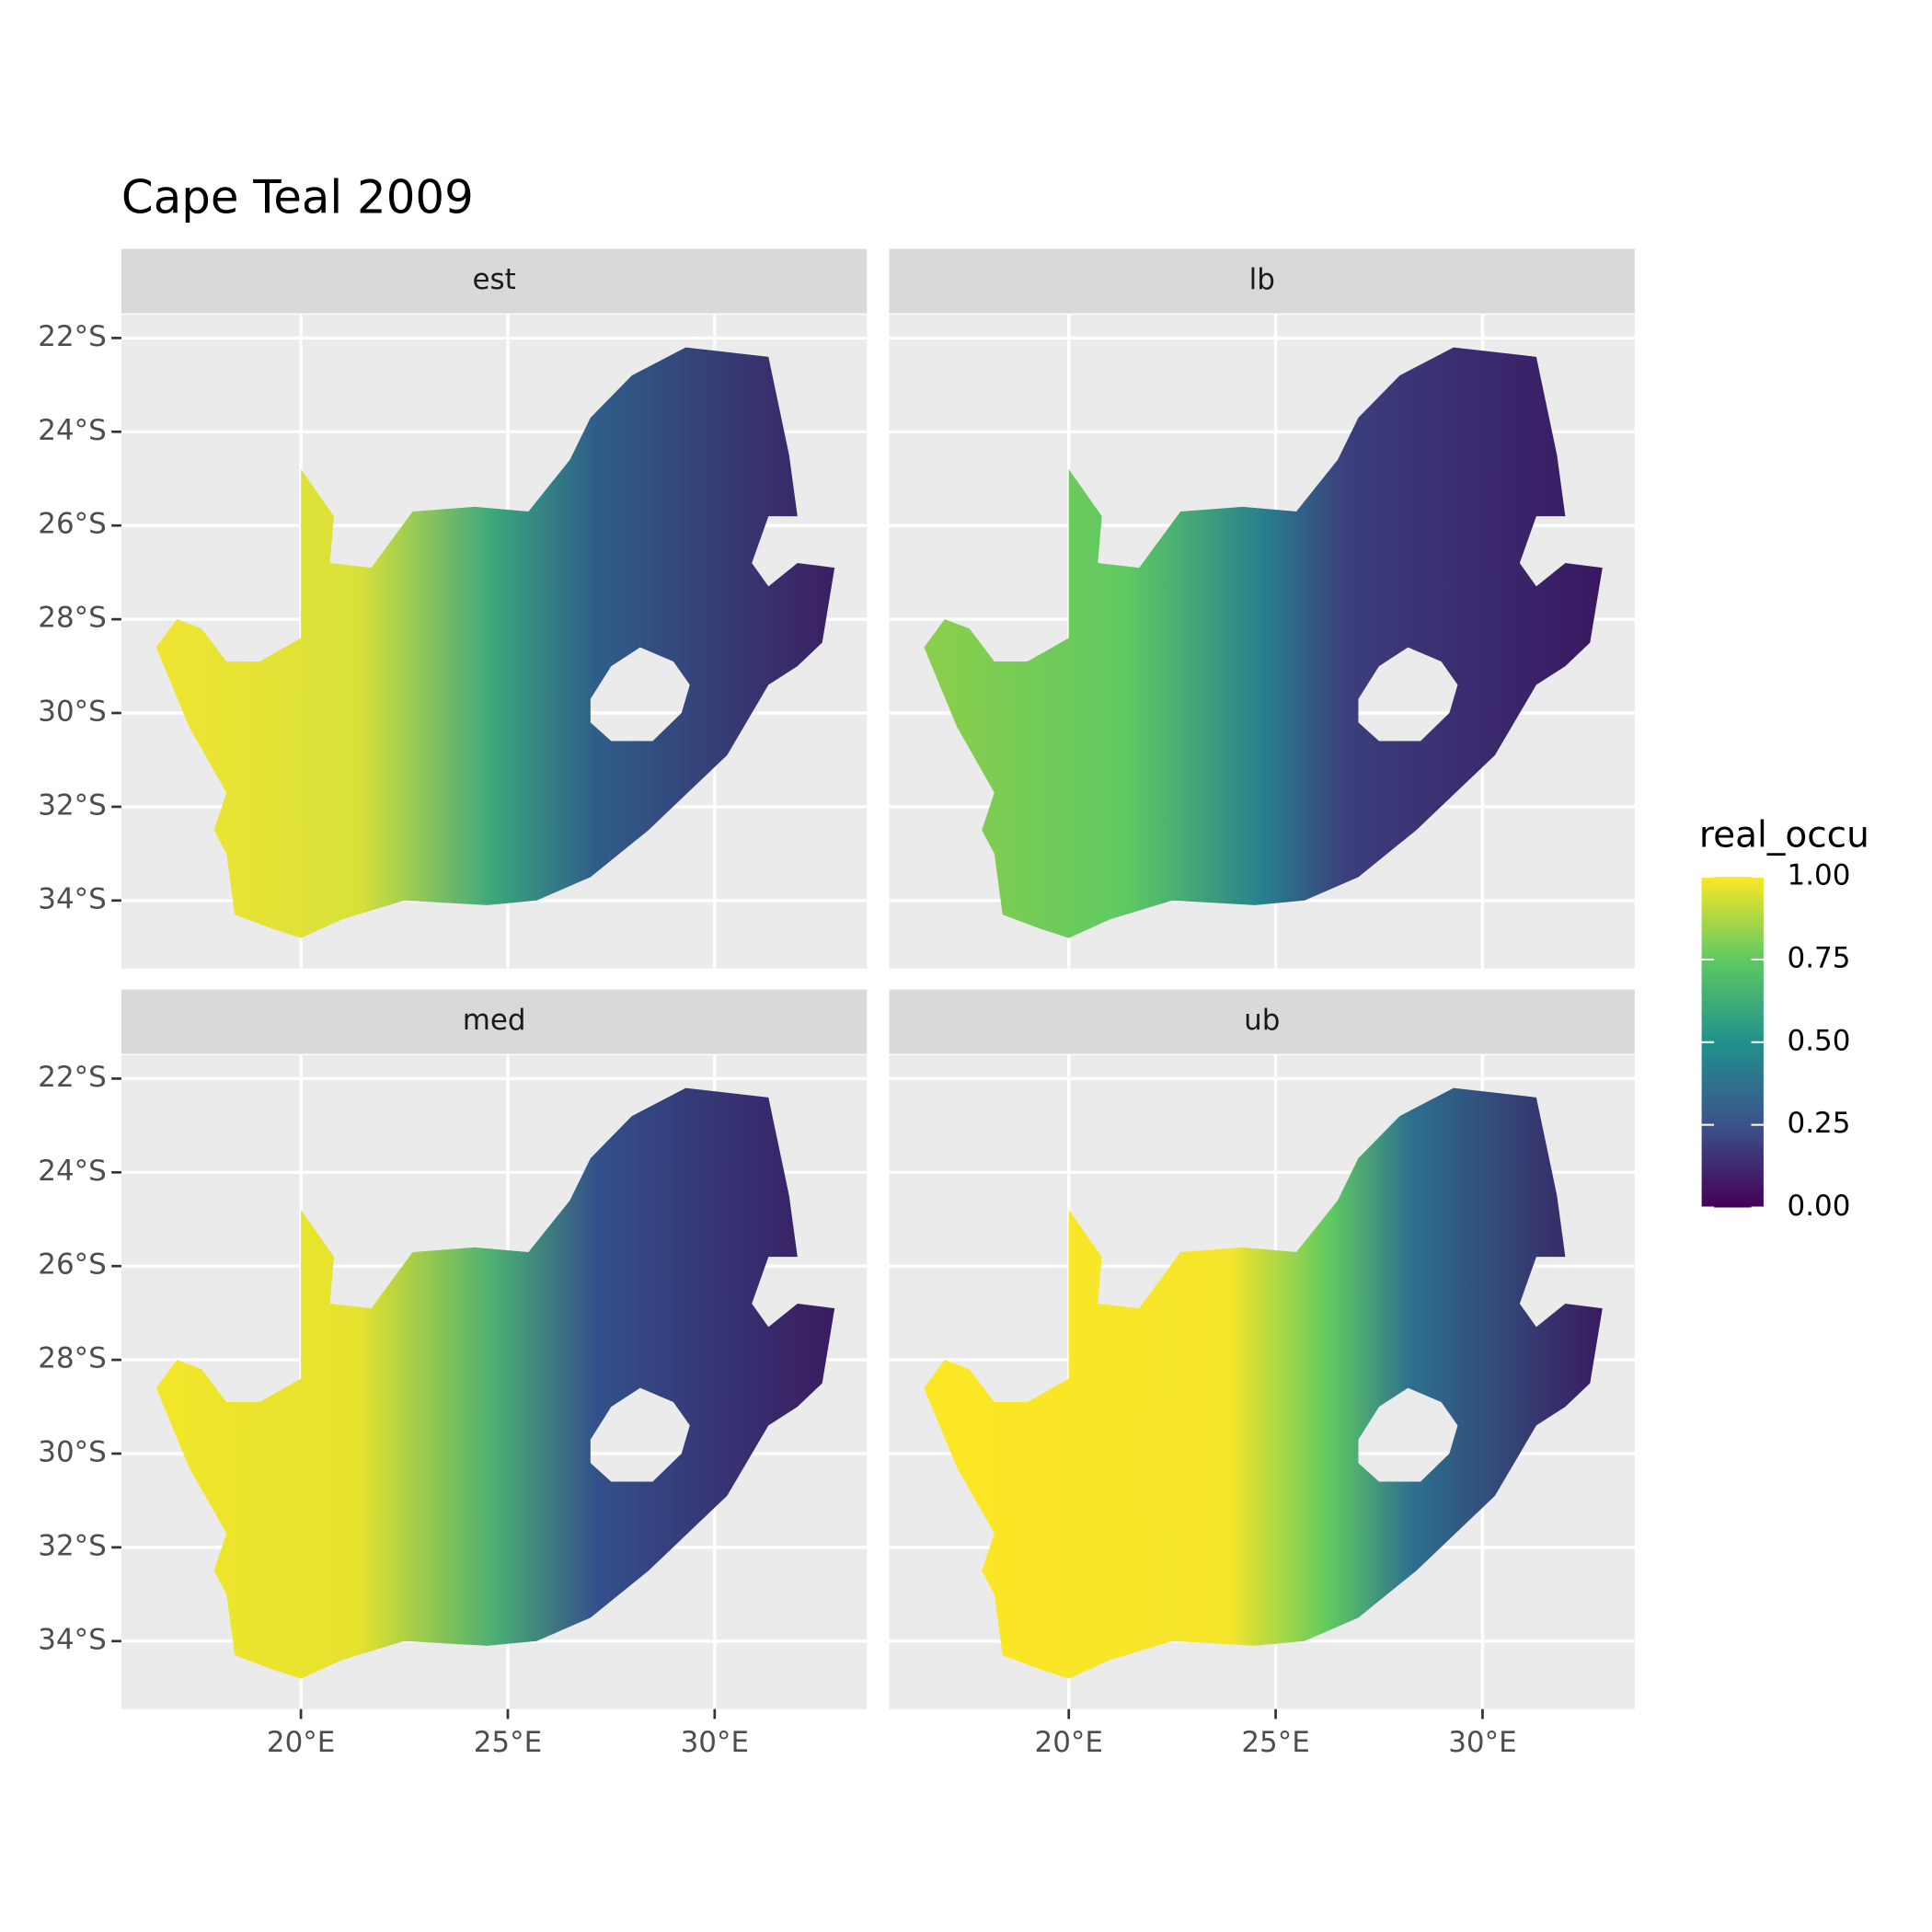 This screenshot has height=1932, width=1932. I want to click on strip-label: est, so click(493, 279).